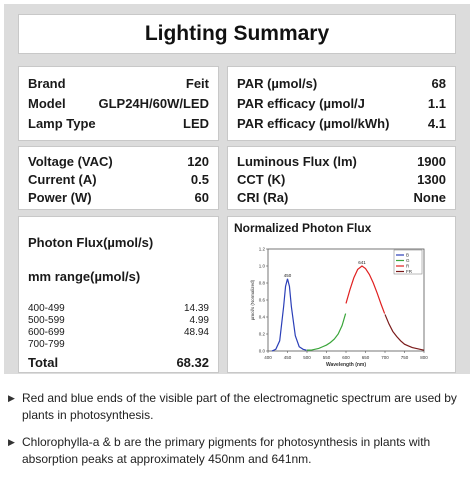 This screenshot has height=498, width=476. Describe the element at coordinates (262, 317) in the screenshot. I see `y-tick-label: 0.4` at that location.